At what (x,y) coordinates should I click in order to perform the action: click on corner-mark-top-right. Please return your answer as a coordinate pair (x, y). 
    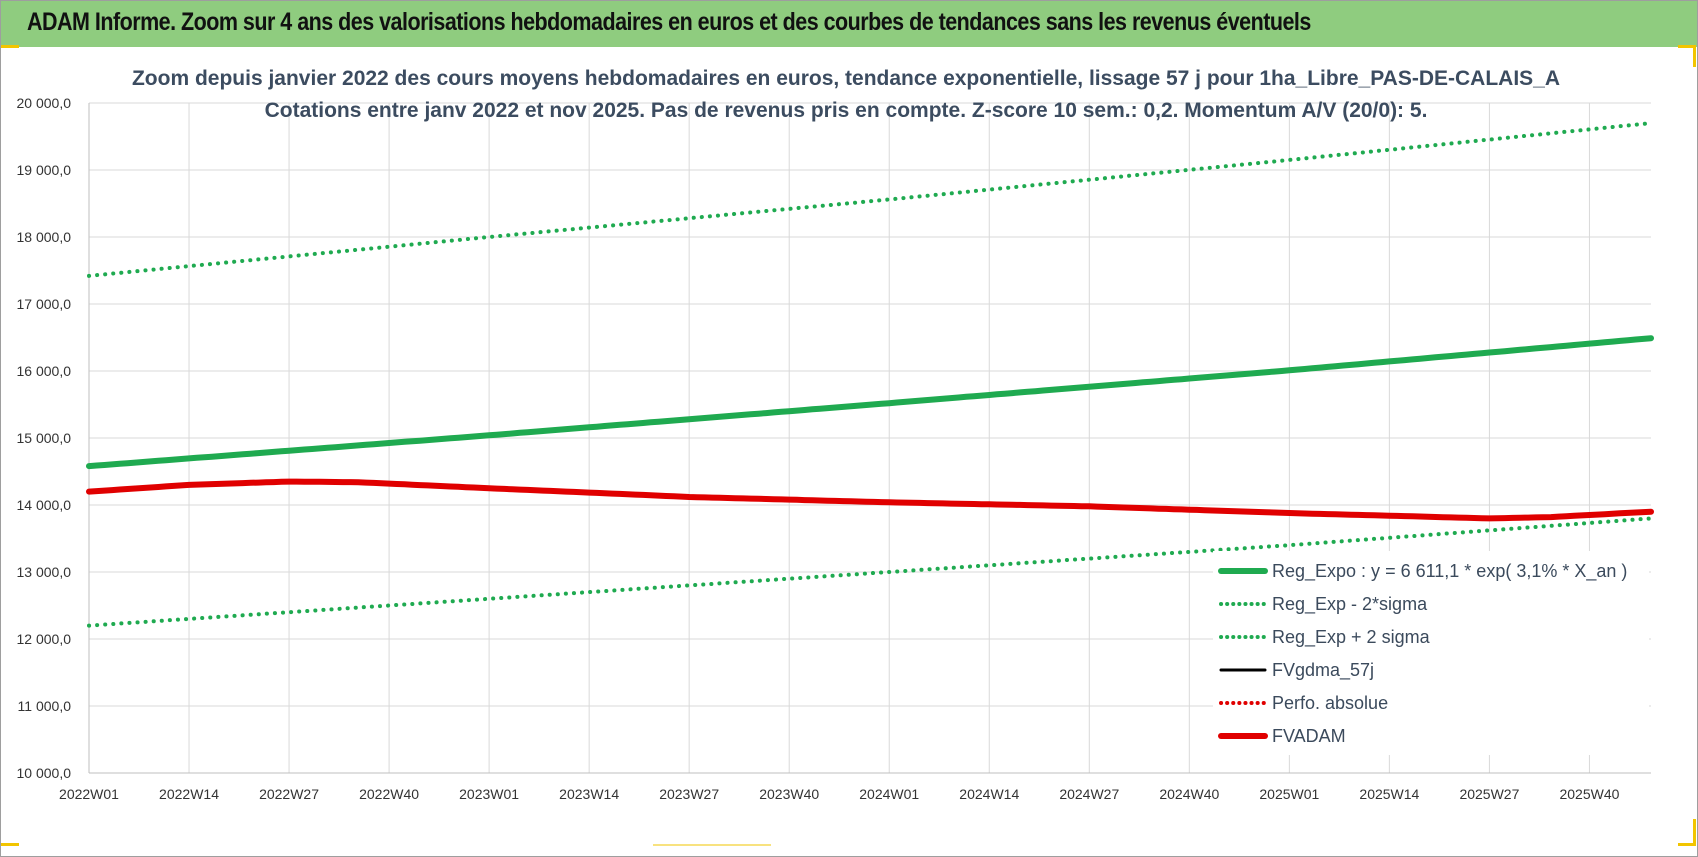
    Looking at the image, I should click on (1687, 46).